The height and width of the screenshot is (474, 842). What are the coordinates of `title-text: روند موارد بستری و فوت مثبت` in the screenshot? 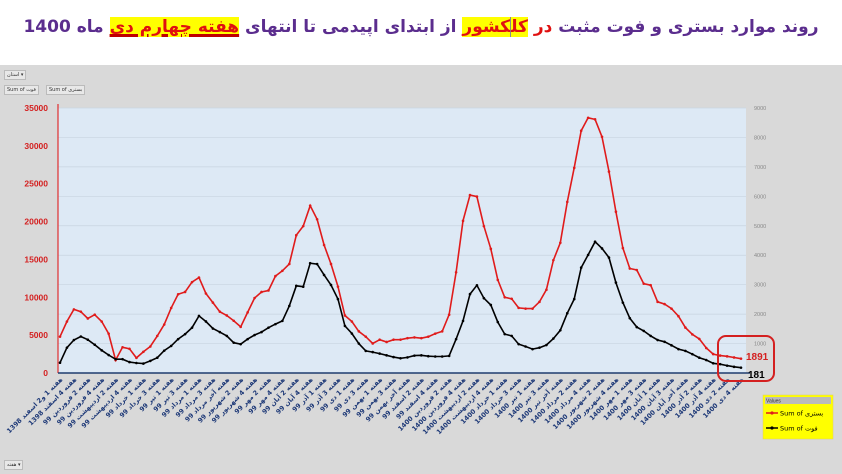 It's located at (688, 27).